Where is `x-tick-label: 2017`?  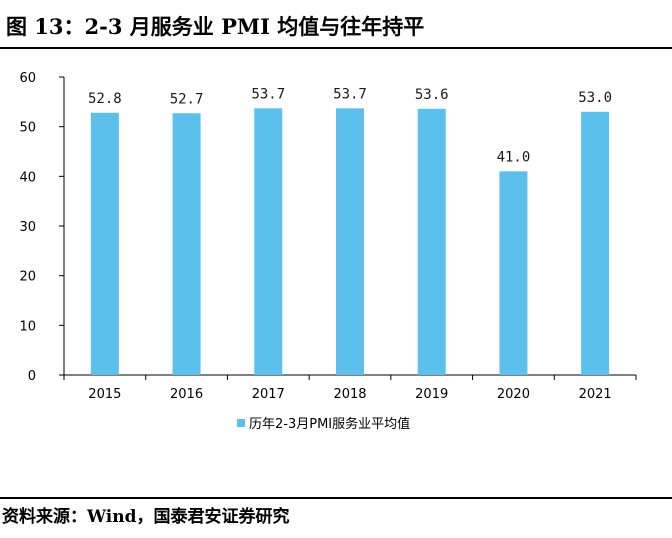
x-tick-label: 2017 is located at coordinates (268, 394).